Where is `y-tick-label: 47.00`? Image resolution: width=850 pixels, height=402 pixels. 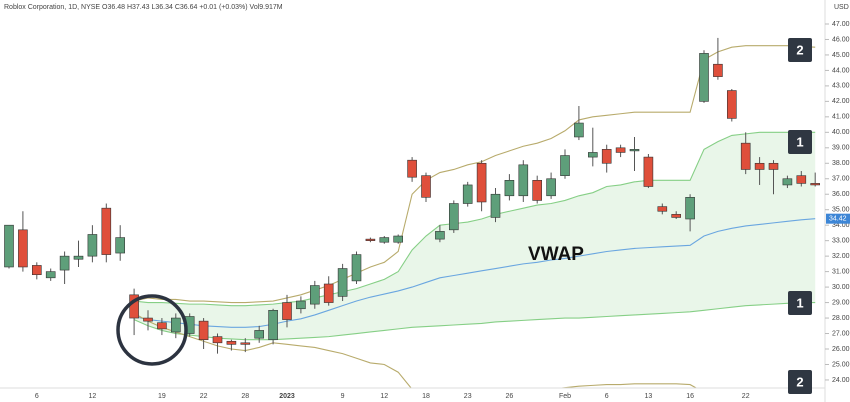 y-tick-label: 47.00 is located at coordinates (841, 24).